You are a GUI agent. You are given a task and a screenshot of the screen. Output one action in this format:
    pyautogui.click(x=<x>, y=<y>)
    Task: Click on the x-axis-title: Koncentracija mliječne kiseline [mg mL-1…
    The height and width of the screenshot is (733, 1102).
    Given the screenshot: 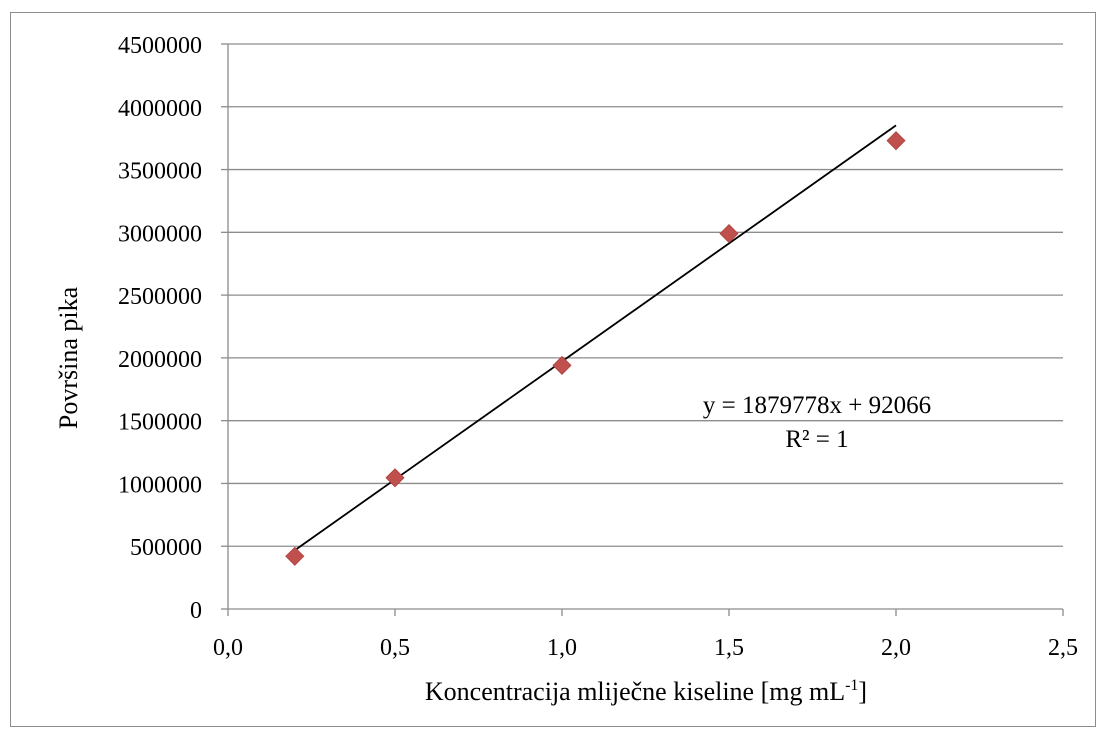 What is the action you would take?
    pyautogui.click(x=646, y=691)
    